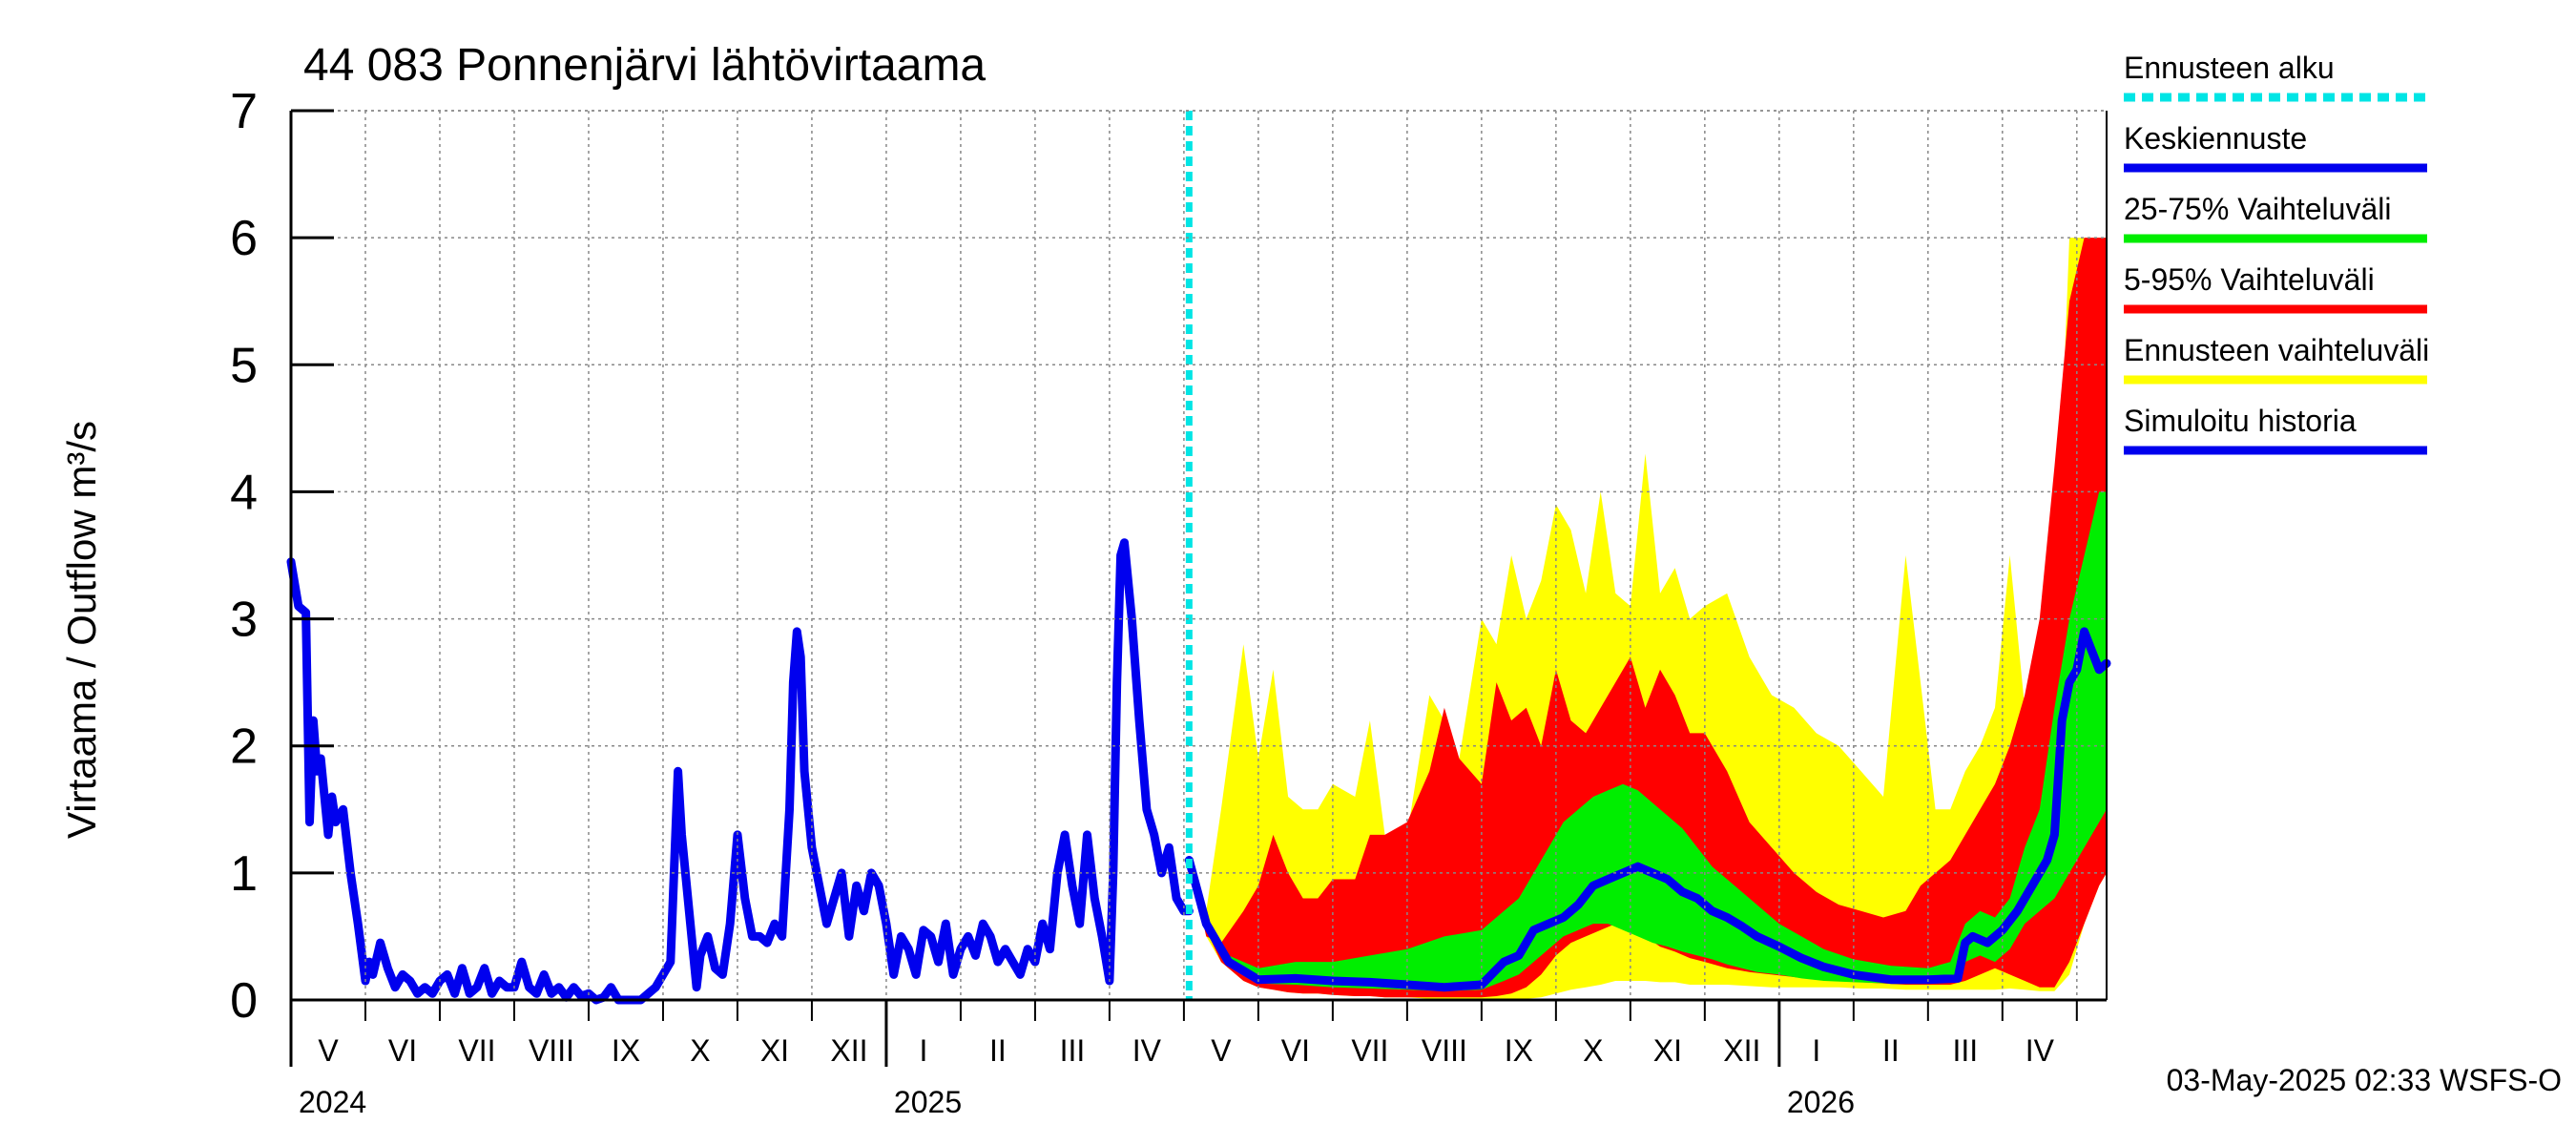 Image resolution: width=2576 pixels, height=1145 pixels. I want to click on y-tick-label: 6, so click(244, 239).